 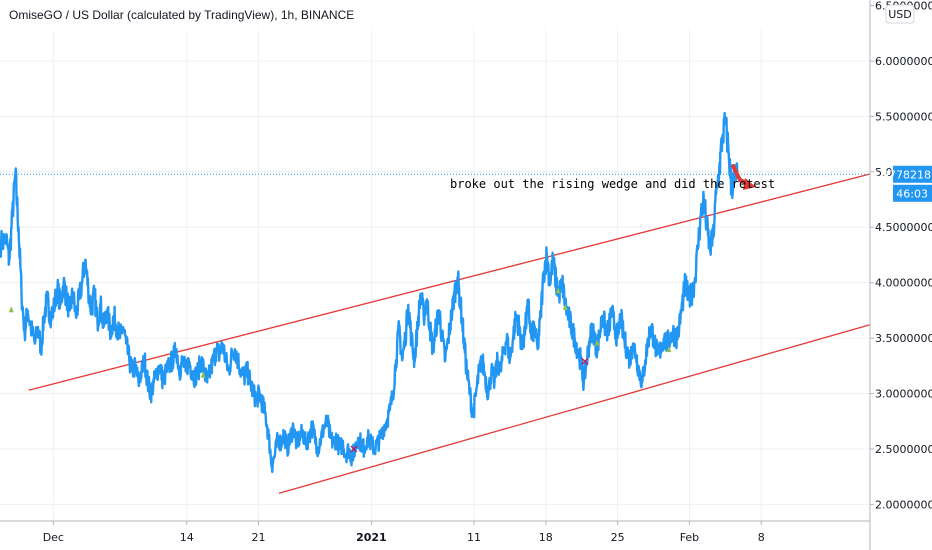 What do you see at coordinates (404, 532) in the screenshot?
I see `time-axis: Dec 14 21 2021 11 18 25 Feb 8` at bounding box center [404, 532].